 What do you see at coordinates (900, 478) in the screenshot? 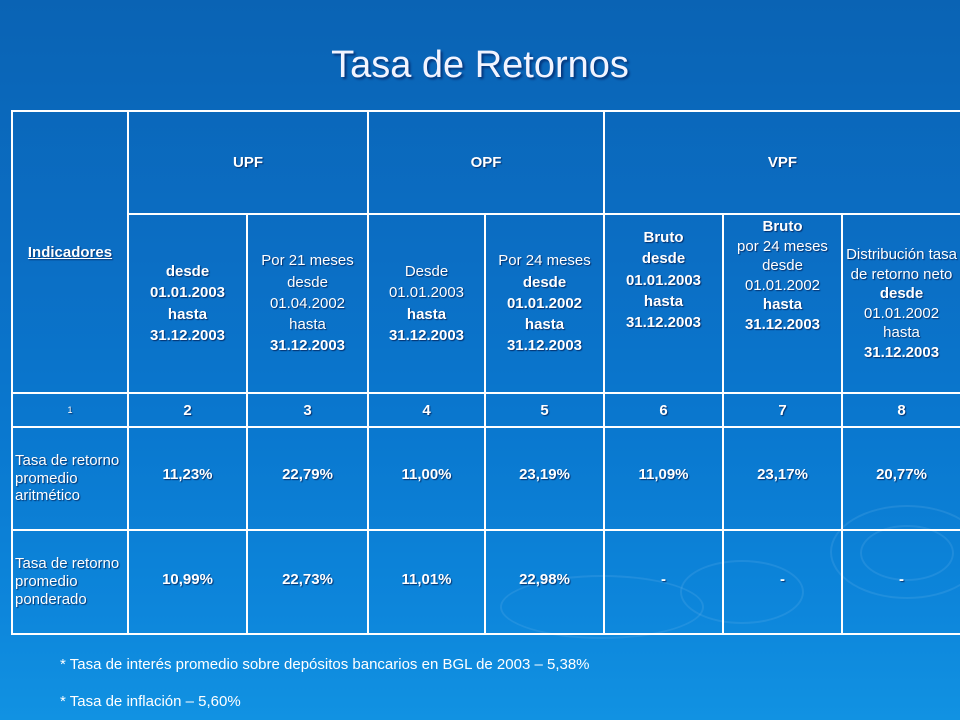
I see `value-cell: 20,77%` at bounding box center [900, 478].